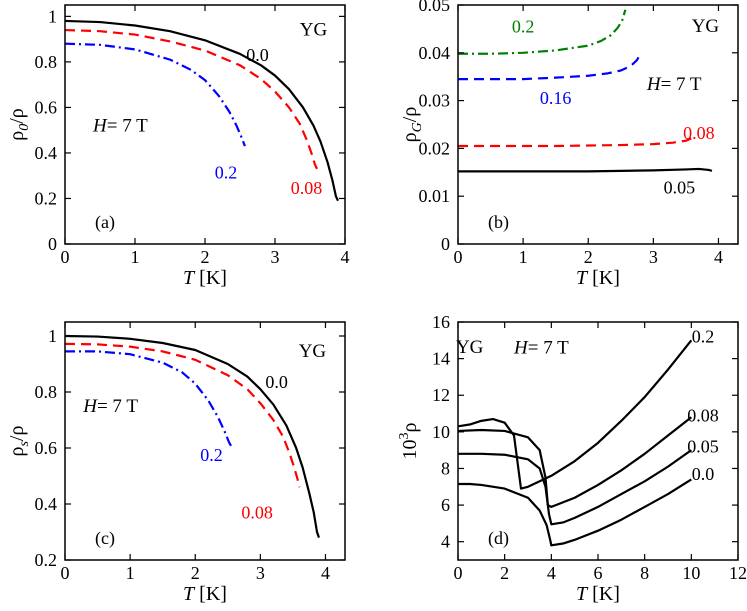 The width and height of the screenshot is (747, 611). Describe the element at coordinates (556, 98) in the screenshot. I see `series-label-0.16: 0.16` at that location.